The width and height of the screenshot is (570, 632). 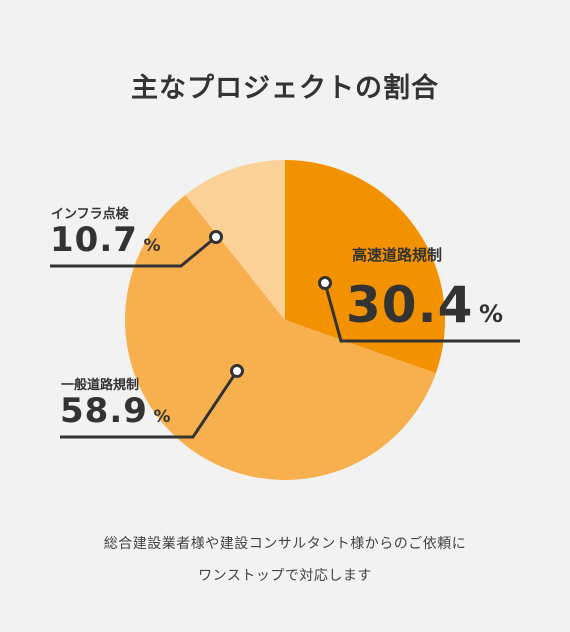 What do you see at coordinates (325, 283) in the screenshot?
I see `leader-highway-dot` at bounding box center [325, 283].